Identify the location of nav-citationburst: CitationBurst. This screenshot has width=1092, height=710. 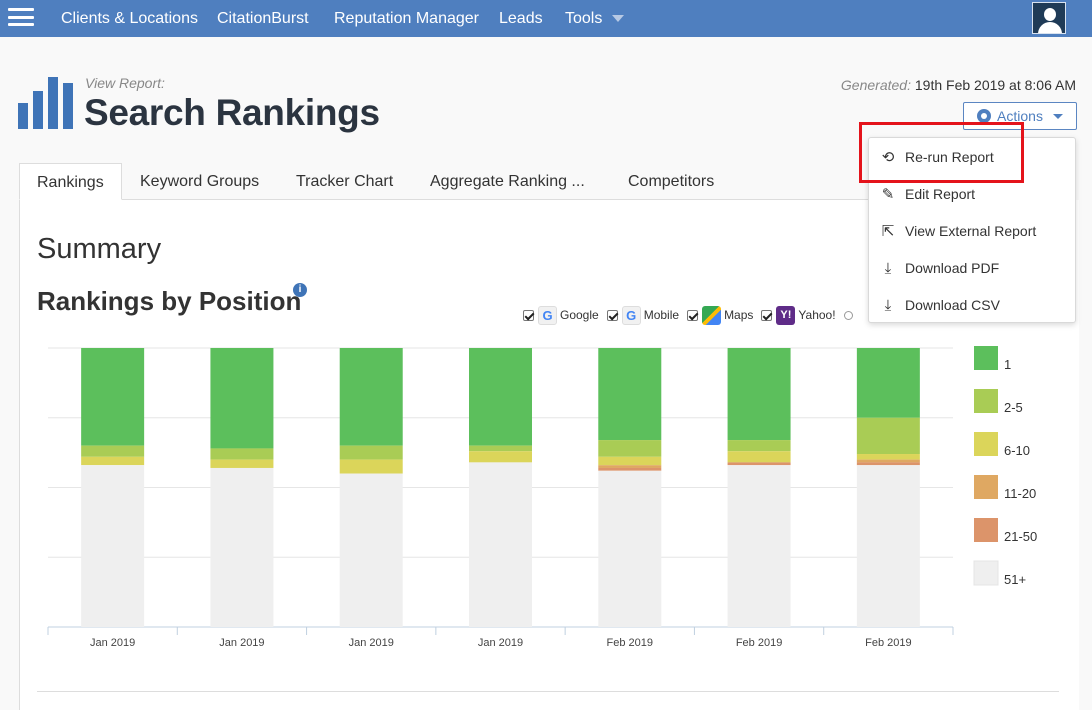
(263, 18).